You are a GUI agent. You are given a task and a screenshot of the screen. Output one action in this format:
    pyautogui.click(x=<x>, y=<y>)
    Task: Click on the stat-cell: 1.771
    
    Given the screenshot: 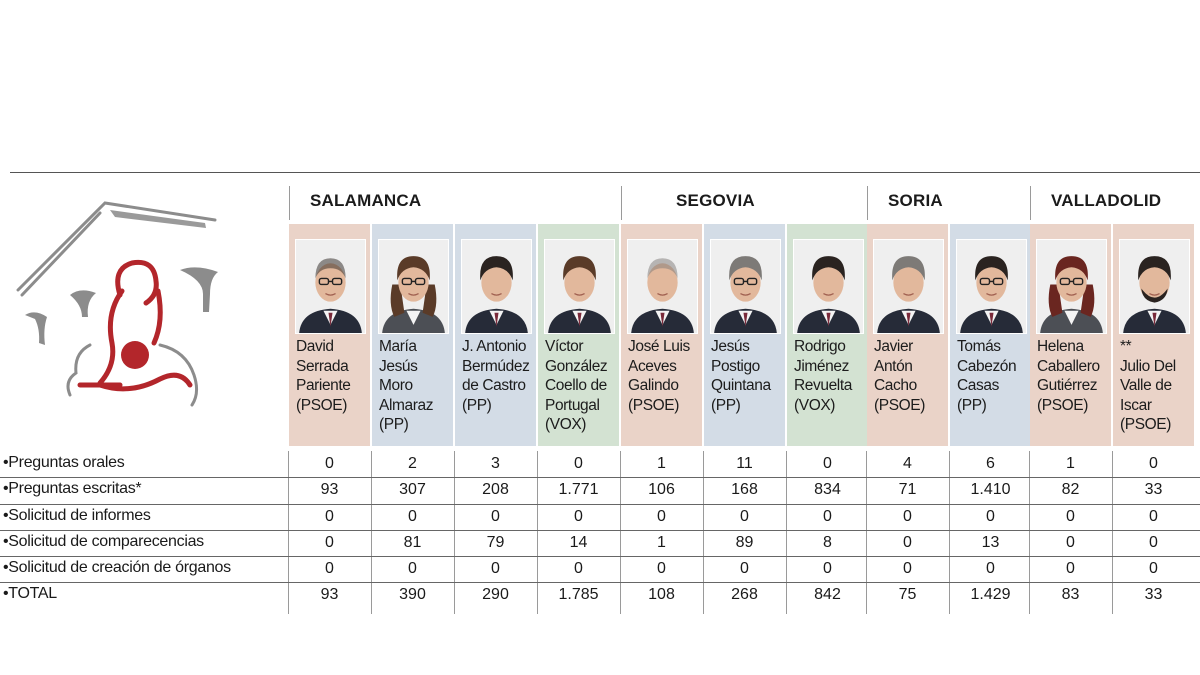 What is the action you would take?
    pyautogui.click(x=578, y=489)
    